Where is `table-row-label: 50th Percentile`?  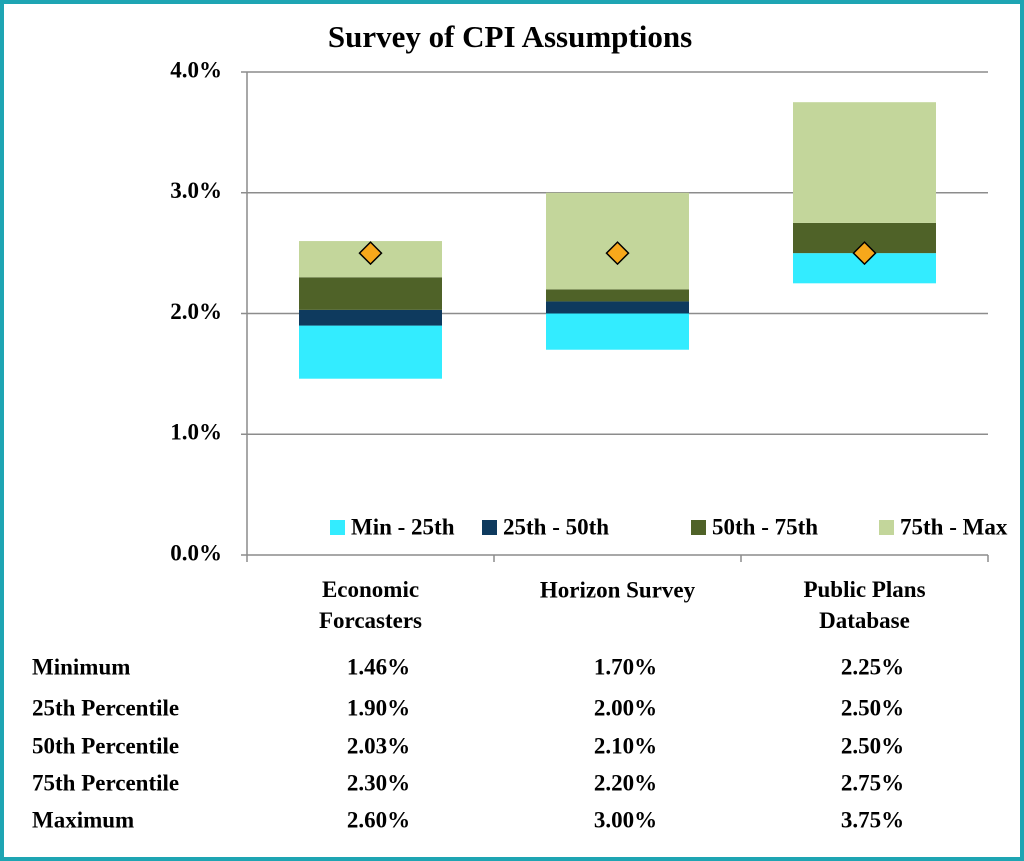
table-row-label: 50th Percentile is located at coordinates (105, 745).